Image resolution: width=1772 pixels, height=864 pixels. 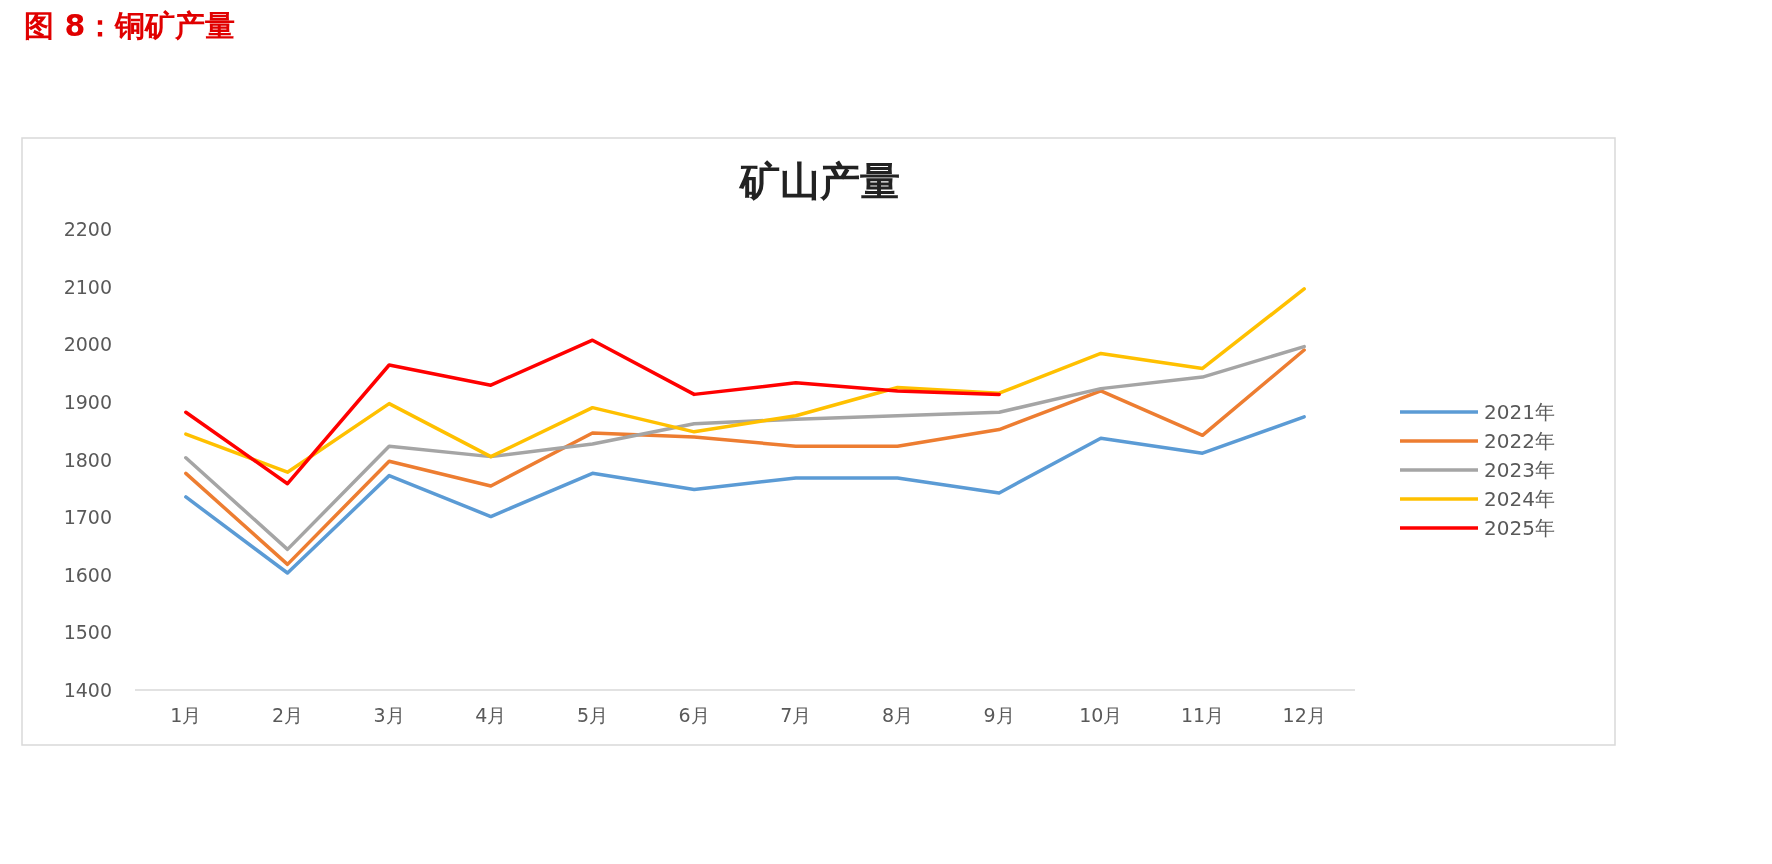 What do you see at coordinates (287, 715) in the screenshot?
I see `x-tick-label: 2月` at bounding box center [287, 715].